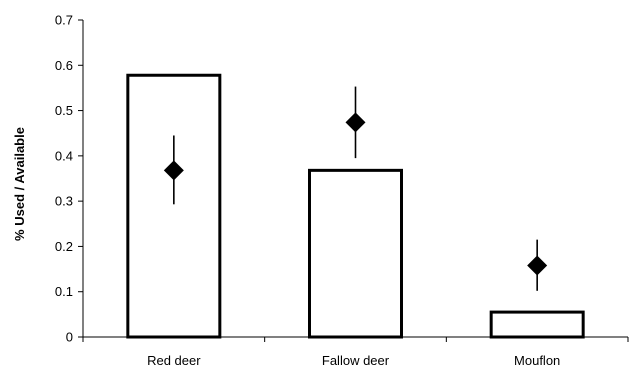 This screenshot has height=373, width=634. I want to click on bar-fallow-deer, so click(355, 253).